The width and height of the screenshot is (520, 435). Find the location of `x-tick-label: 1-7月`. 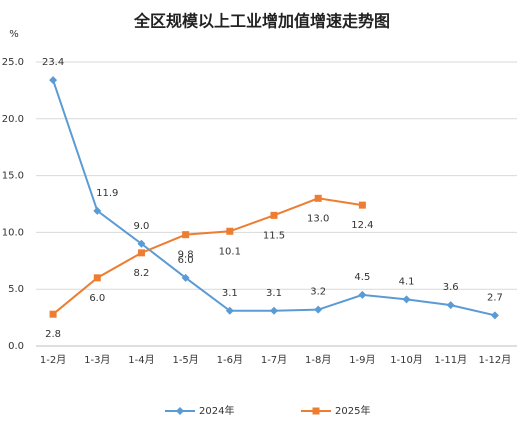

x-tick-label: 1-7月 is located at coordinates (274, 360).